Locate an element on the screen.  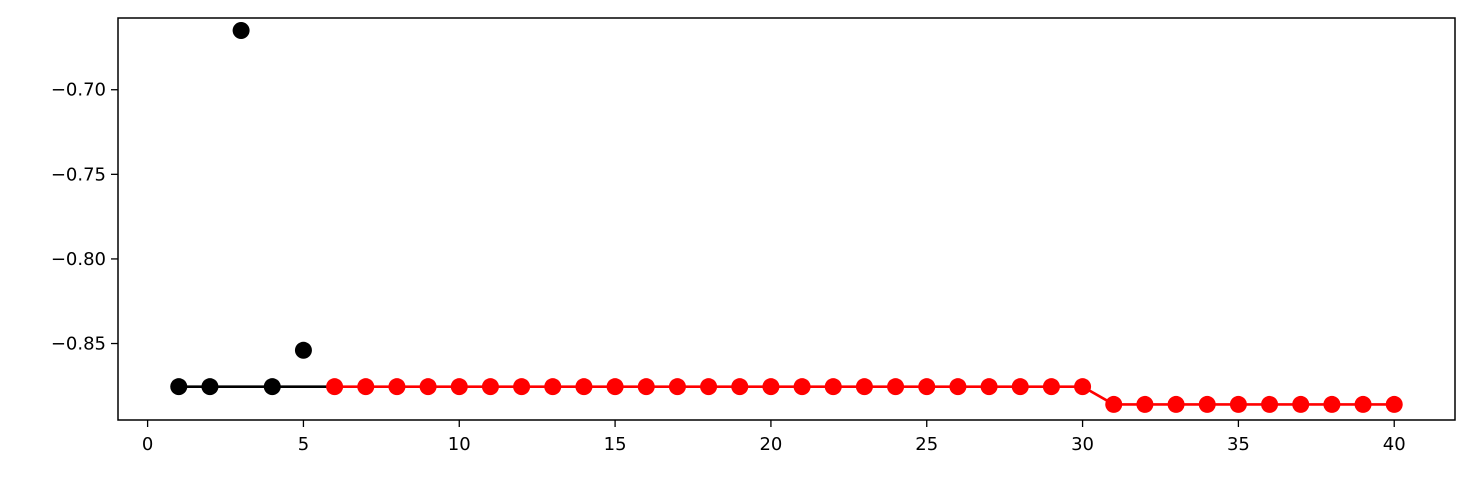
x-tick-label: 25 is located at coordinates (926, 444).